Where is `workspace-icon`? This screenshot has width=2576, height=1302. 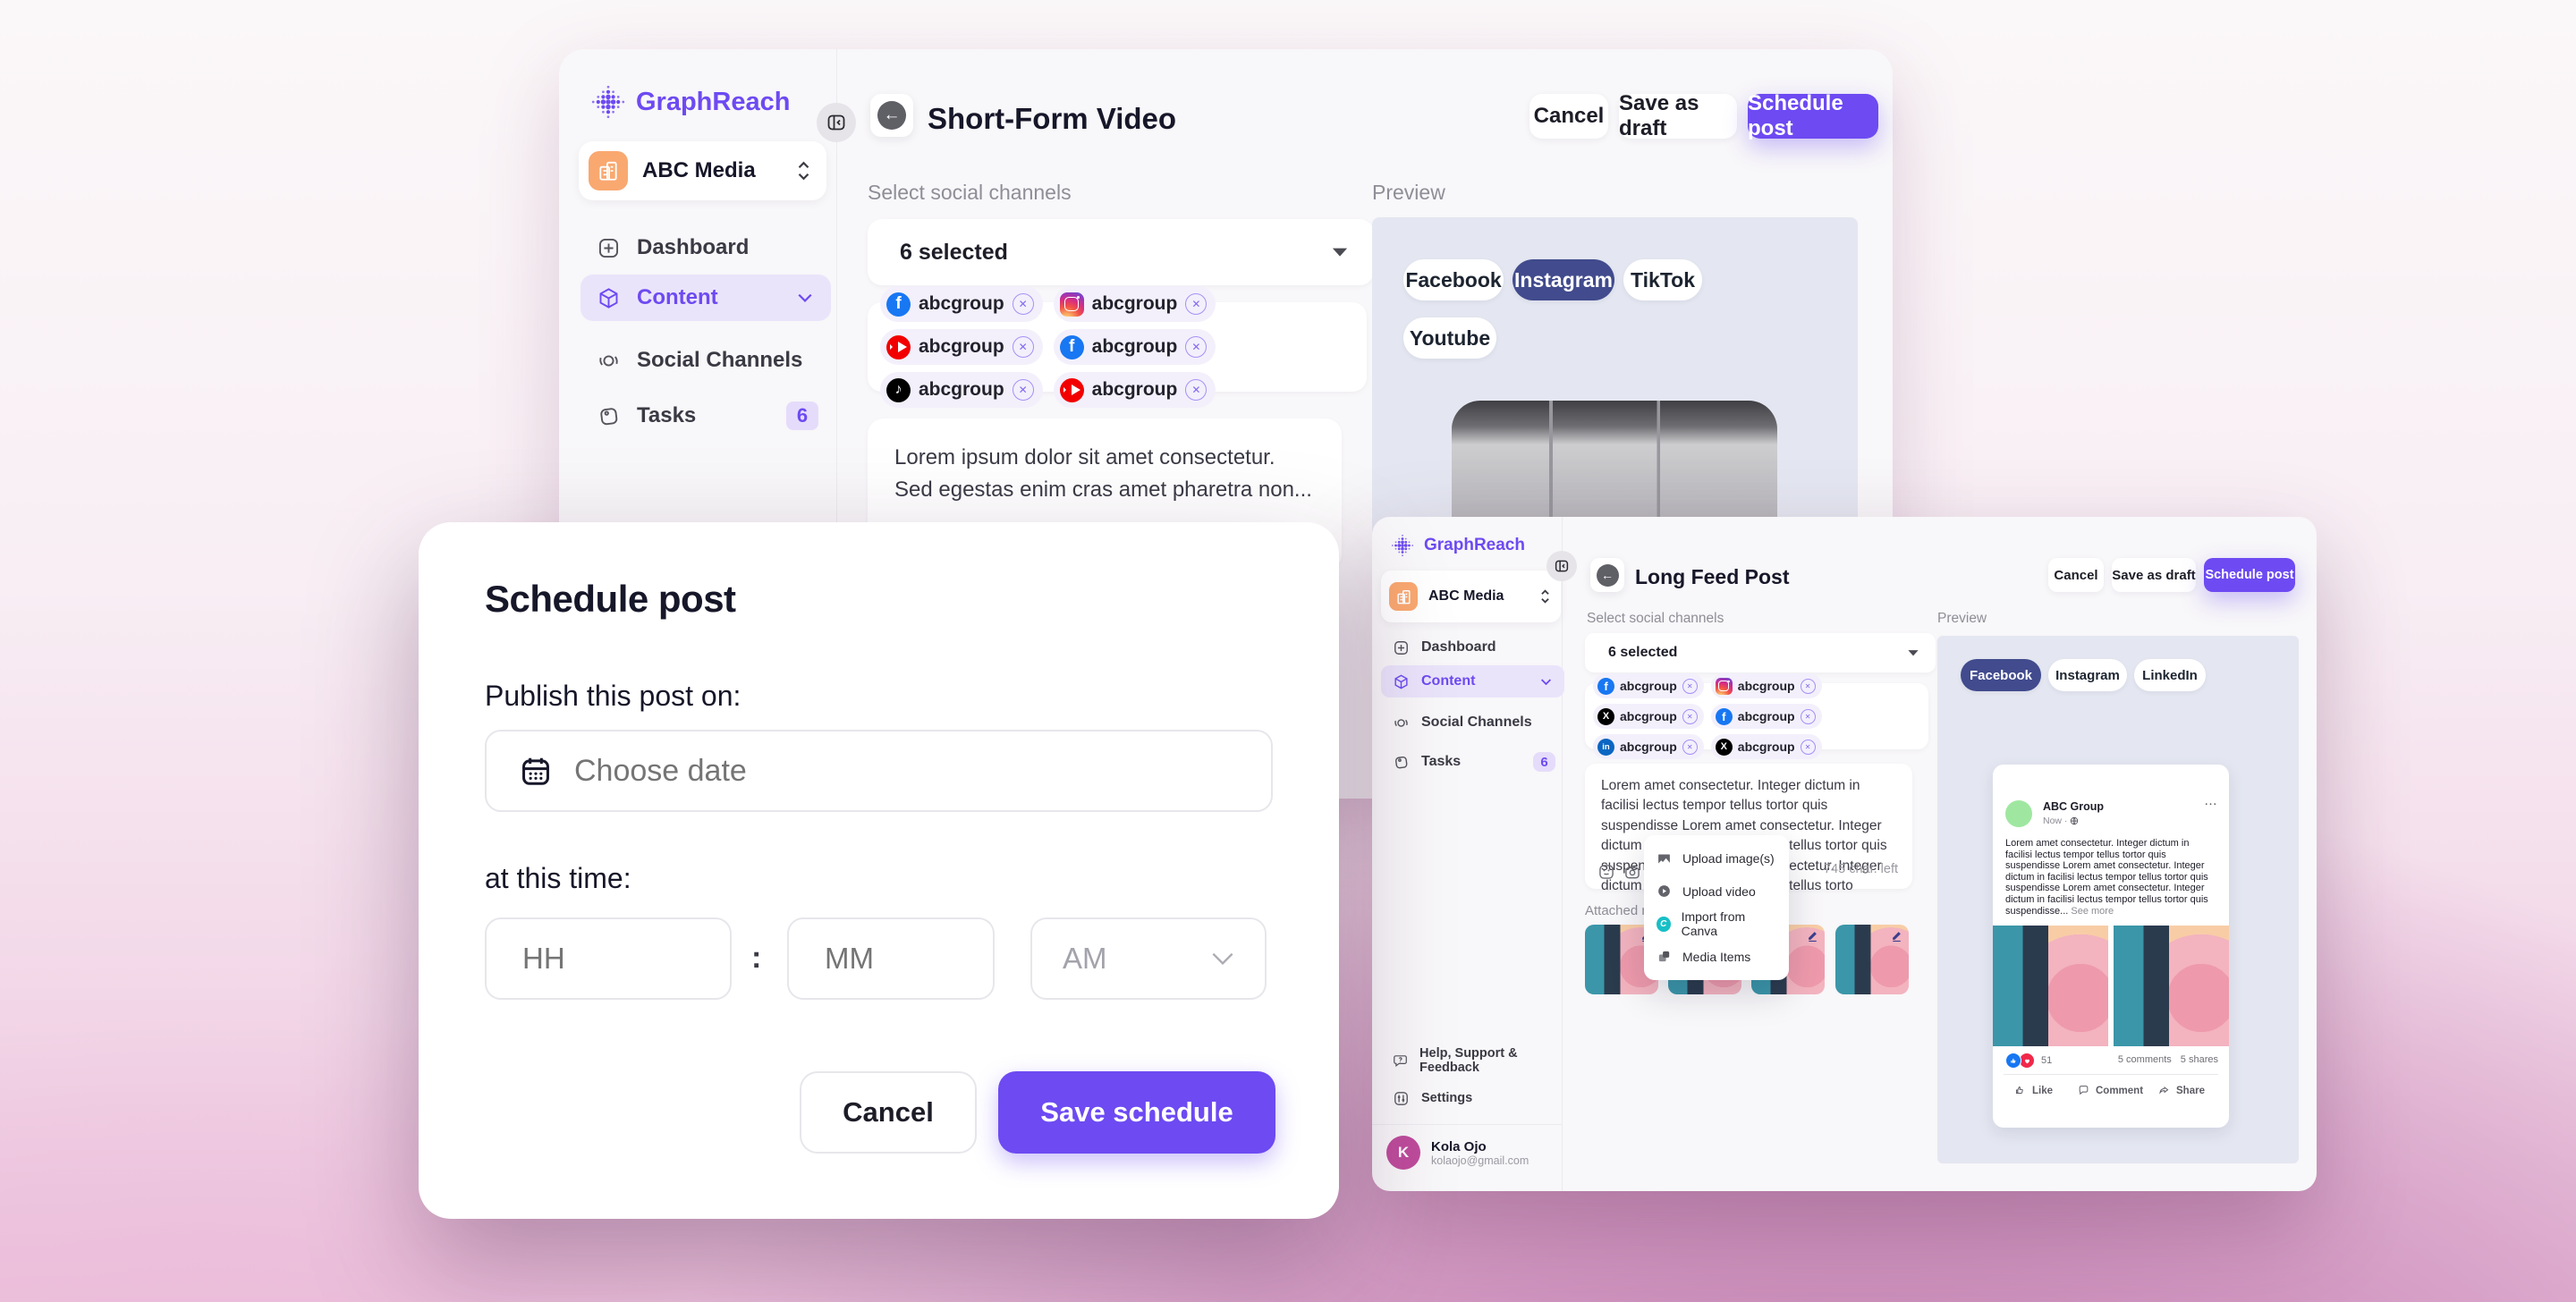
workspace-icon is located at coordinates (608, 170).